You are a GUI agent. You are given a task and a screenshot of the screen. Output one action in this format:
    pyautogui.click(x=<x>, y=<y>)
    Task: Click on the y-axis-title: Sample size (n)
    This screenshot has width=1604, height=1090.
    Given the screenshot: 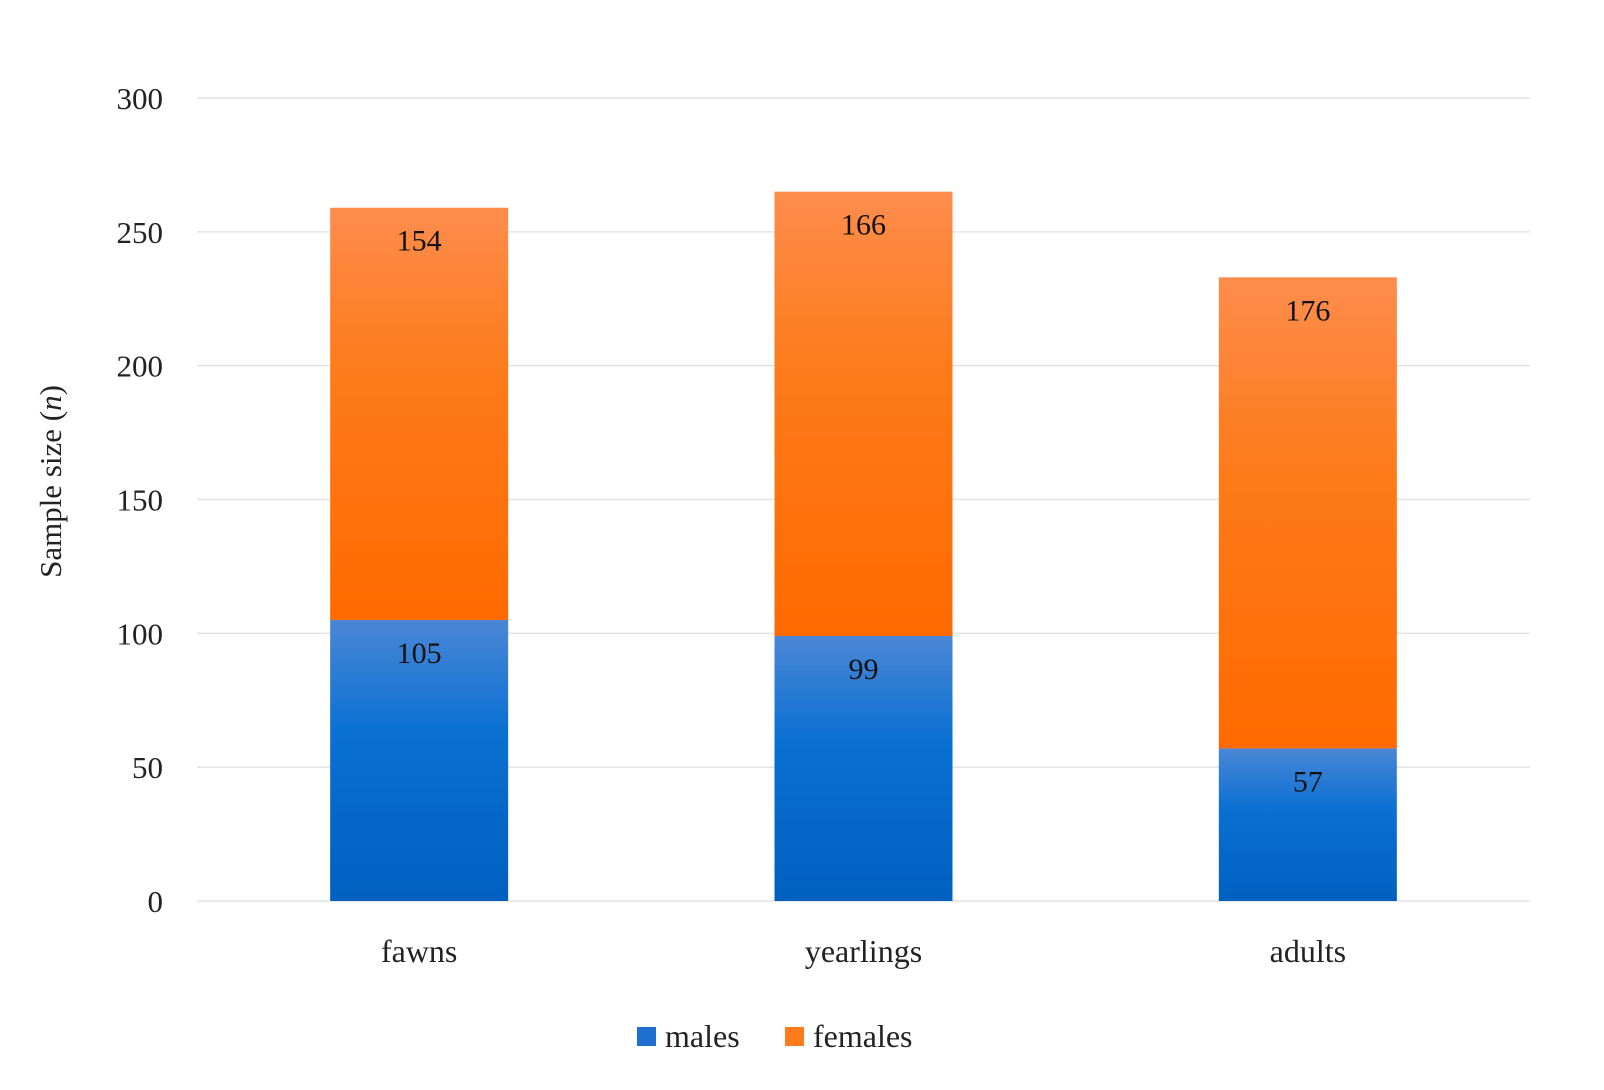 What is the action you would take?
    pyautogui.click(x=50, y=481)
    